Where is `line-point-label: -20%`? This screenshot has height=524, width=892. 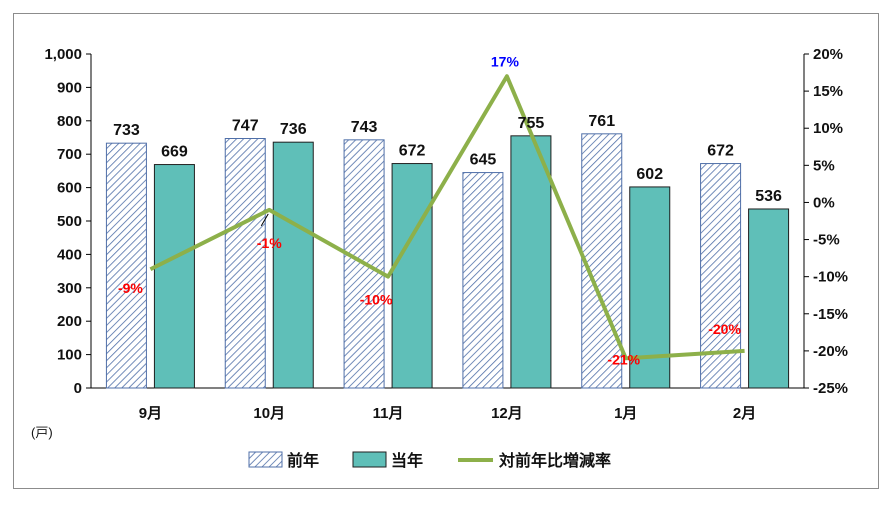 line-point-label: -20% is located at coordinates (724, 329).